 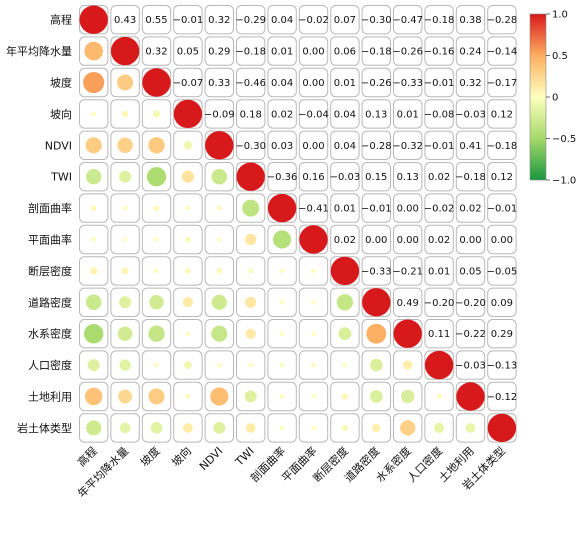 I want to click on row-label: 岩土体类型, so click(x=44, y=428).